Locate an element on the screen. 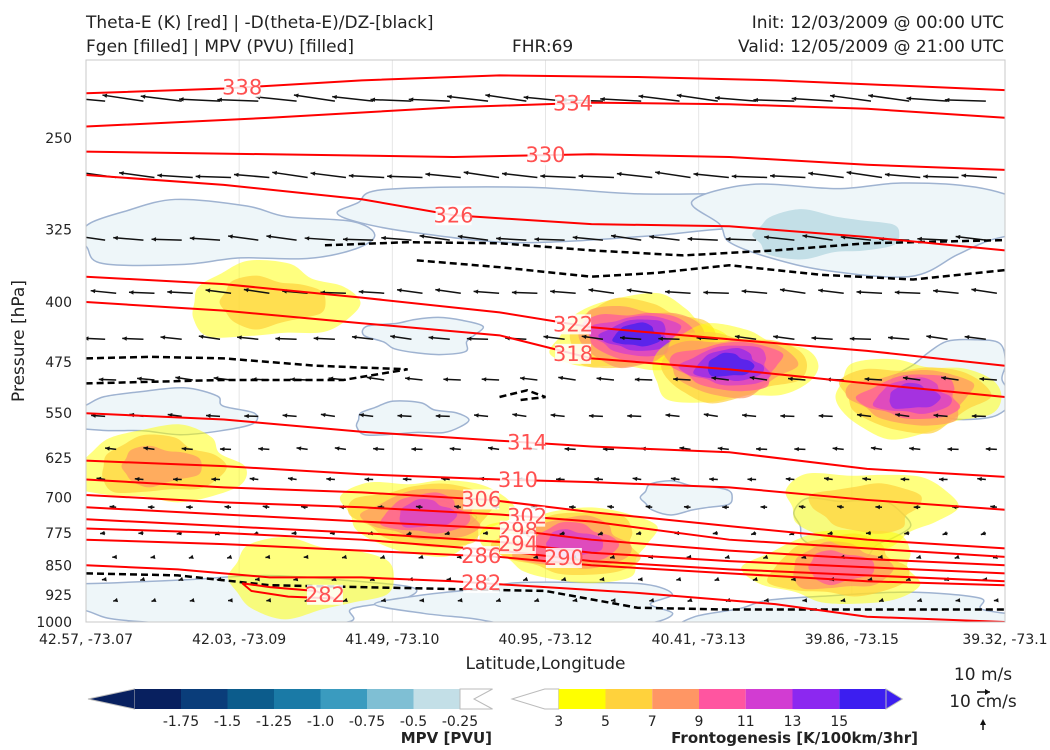  frontogenesis-colorbar-tick-label: 15 is located at coordinates (839, 722).